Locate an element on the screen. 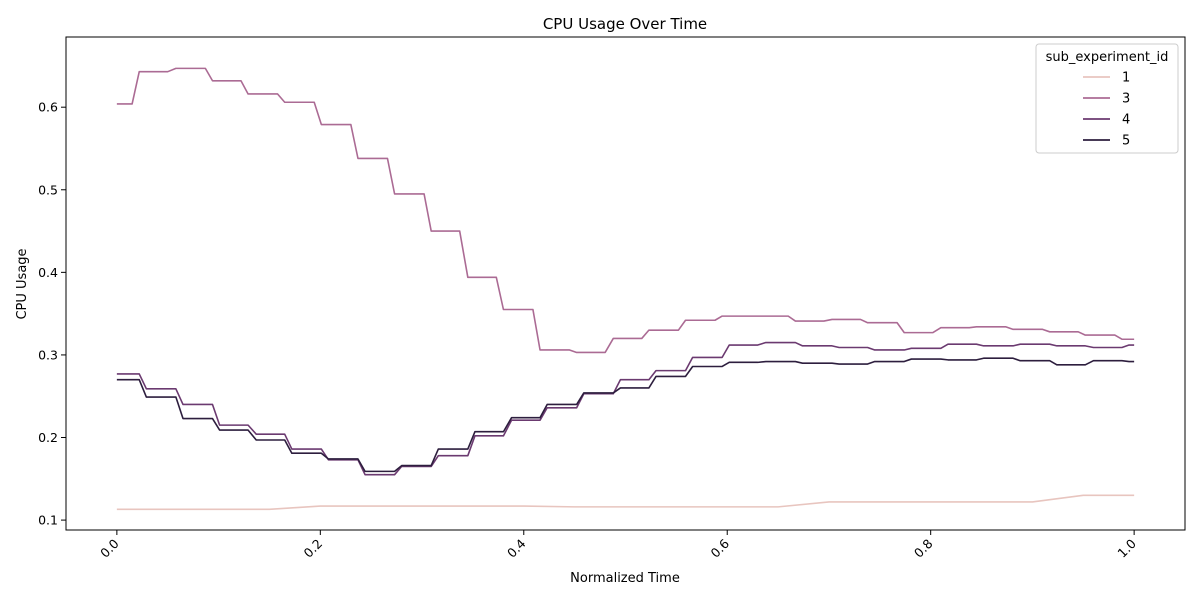  y-axis-ticks: 0.1 0.2 0.3 0.4 0.5 0.6 is located at coordinates (52, 314).